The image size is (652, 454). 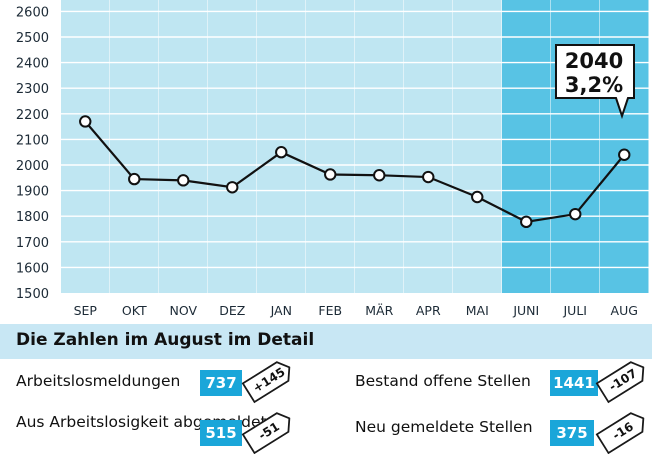 I want to click on point-juni, so click(x=526, y=222).